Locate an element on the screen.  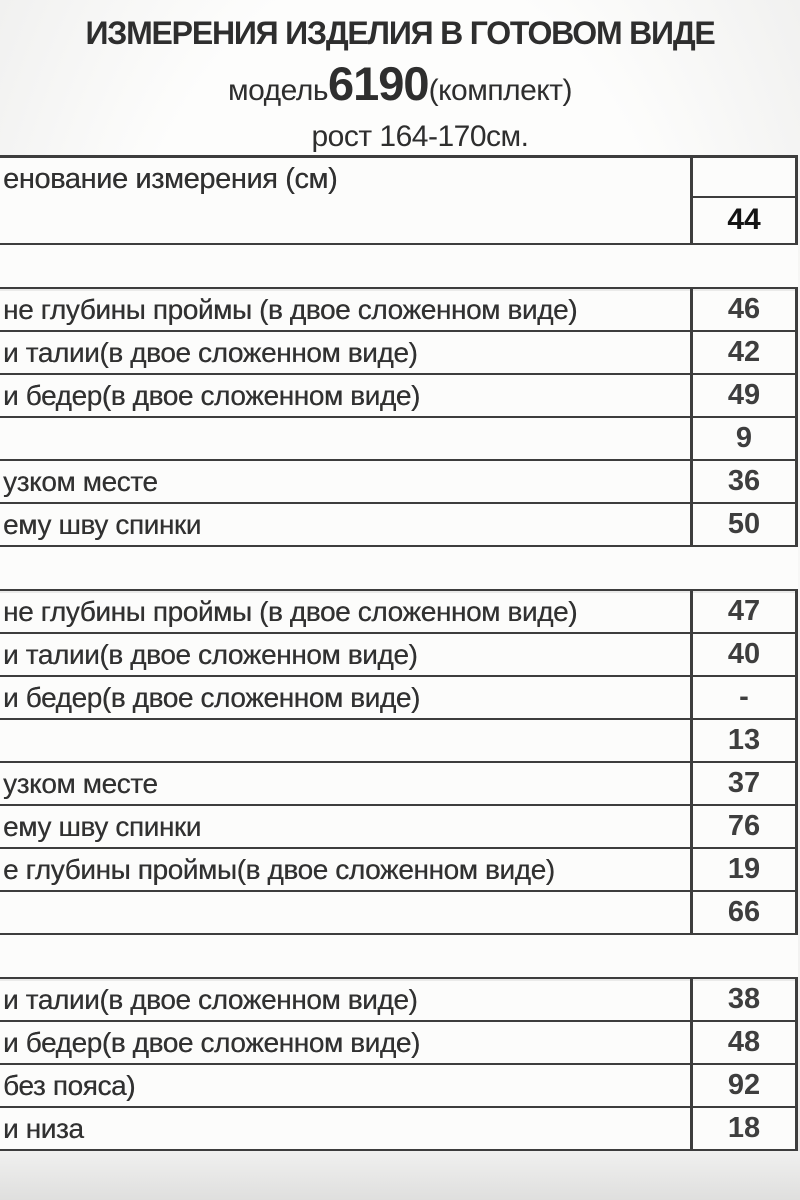
measurement-value: 9 is located at coordinates (744, 438).